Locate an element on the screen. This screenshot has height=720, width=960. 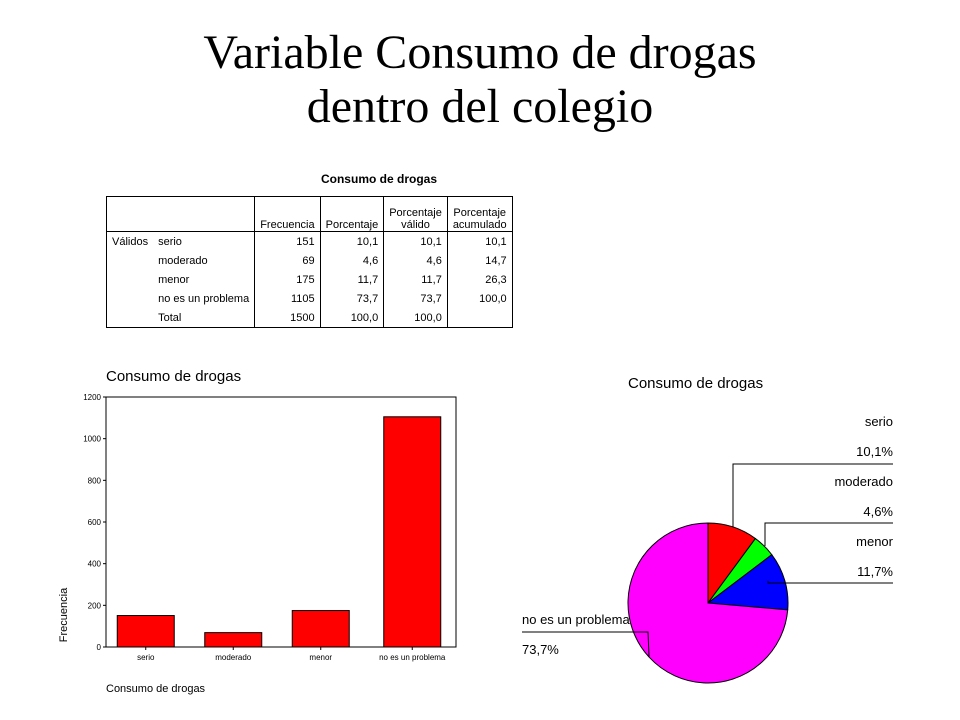
pie-label-value: 10,1% is located at coordinates (874, 451).